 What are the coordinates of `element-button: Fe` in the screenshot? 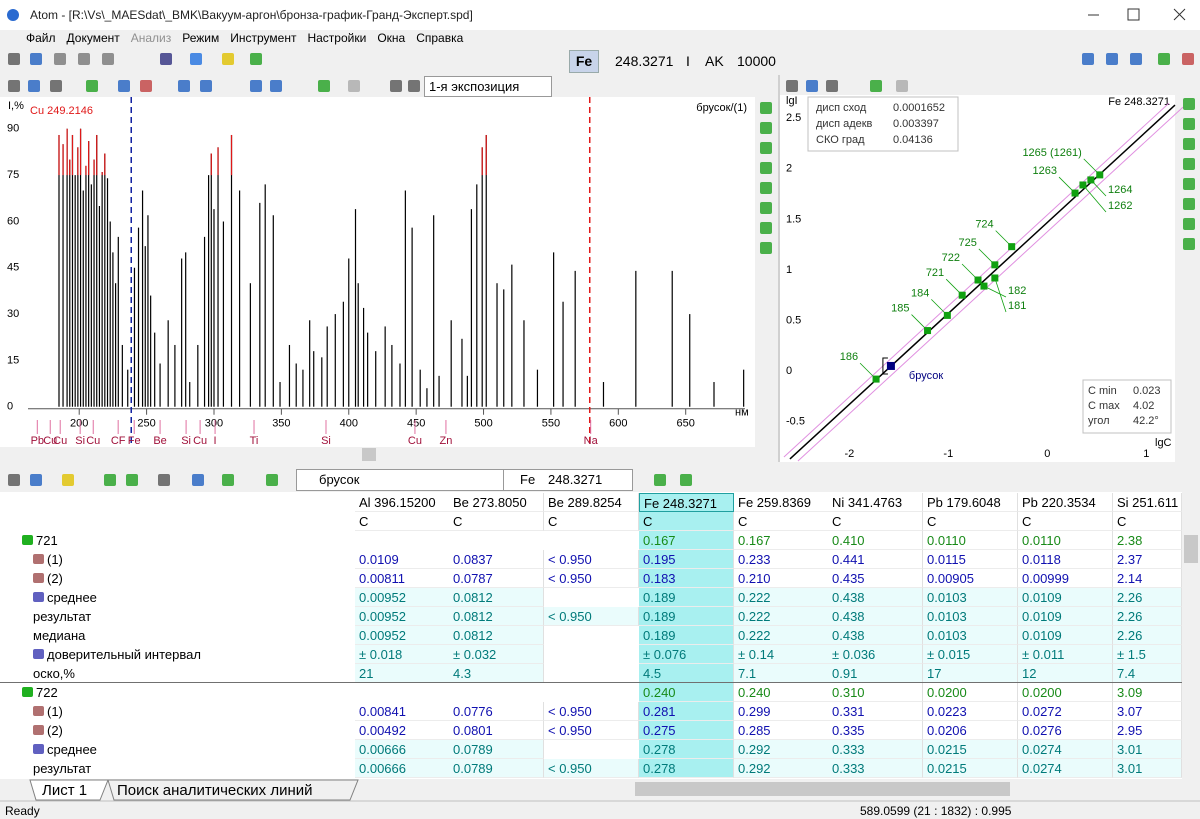 It's located at (584, 61).